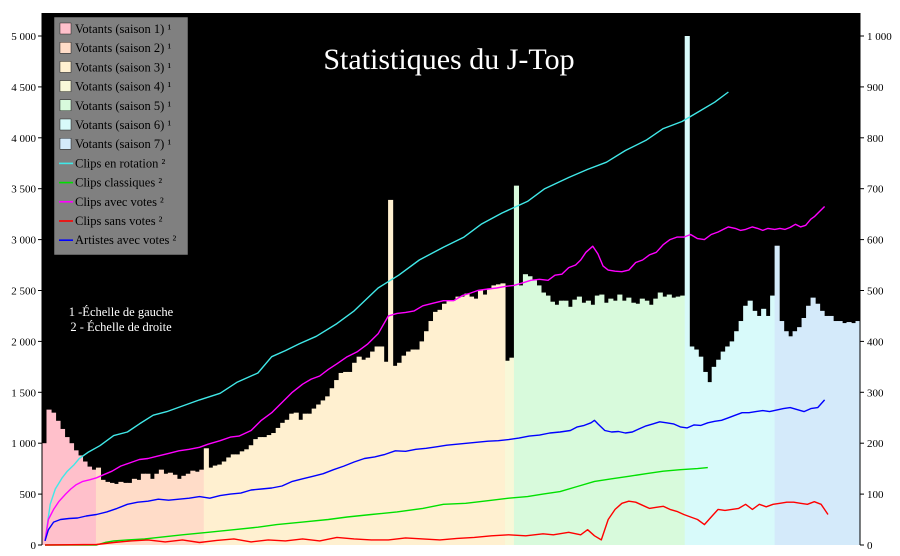 The width and height of the screenshot is (900, 556). Describe the element at coordinates (123, 48) in the screenshot. I see `legend-label: Votants (saison 2) ¹` at that location.